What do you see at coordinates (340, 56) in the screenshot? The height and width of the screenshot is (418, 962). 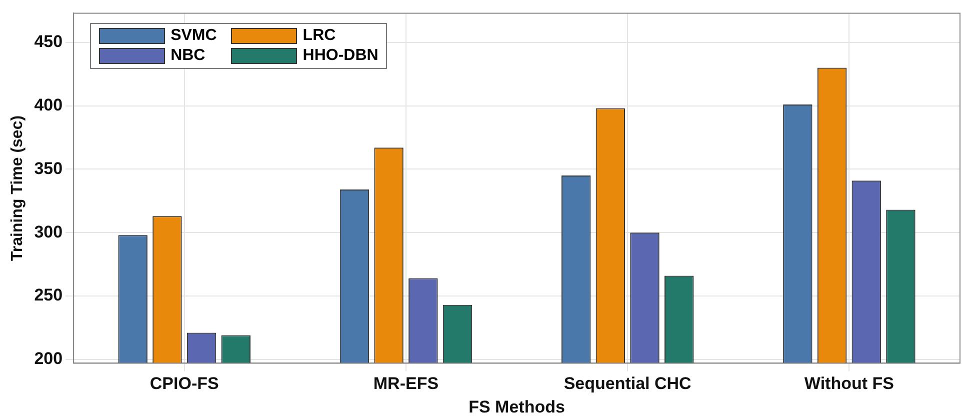 I see `legend-label: HHO-DBN` at bounding box center [340, 56].